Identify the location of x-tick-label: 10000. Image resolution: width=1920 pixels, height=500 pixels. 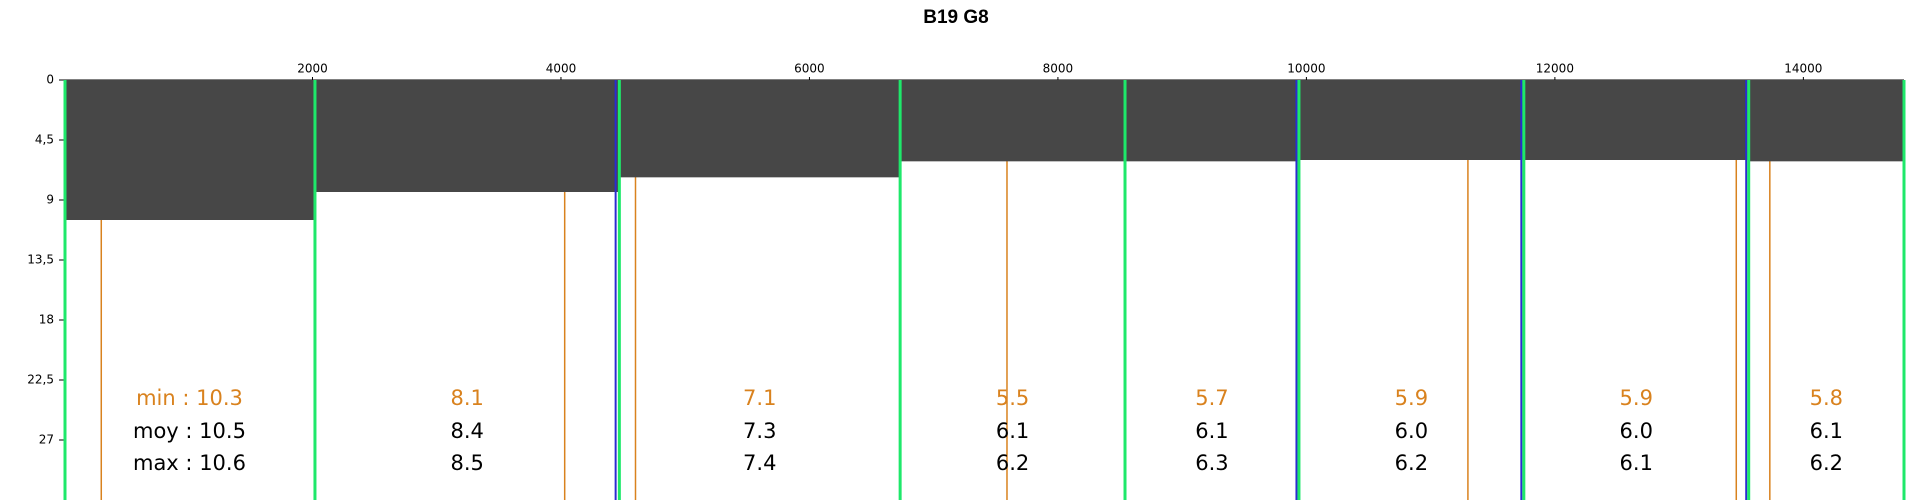
(1306, 69).